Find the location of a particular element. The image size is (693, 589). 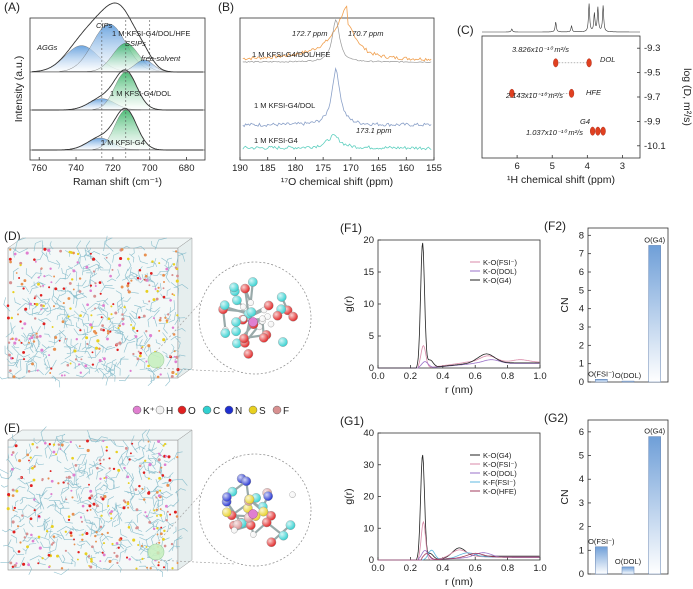

x-axis-label: r (nm) is located at coordinates (459, 582).